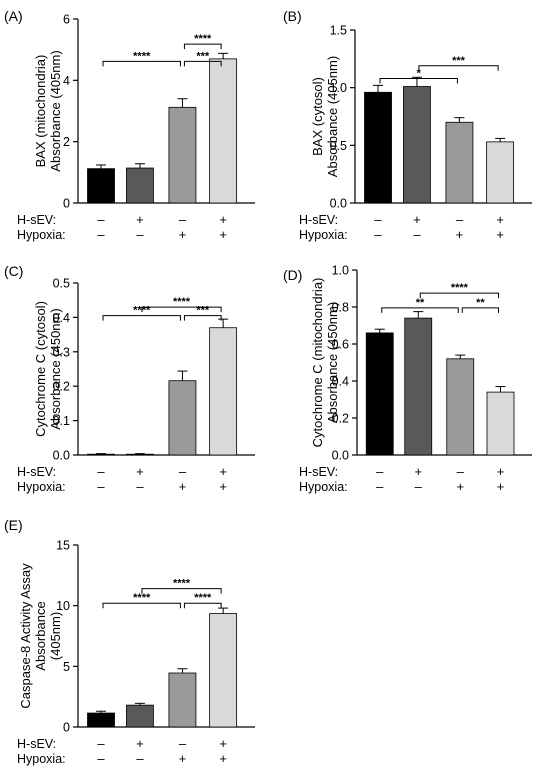 This screenshot has width=550, height=766. What do you see at coordinates (55, 636) in the screenshot?
I see `y-axis-label: (405nm)` at bounding box center [55, 636].